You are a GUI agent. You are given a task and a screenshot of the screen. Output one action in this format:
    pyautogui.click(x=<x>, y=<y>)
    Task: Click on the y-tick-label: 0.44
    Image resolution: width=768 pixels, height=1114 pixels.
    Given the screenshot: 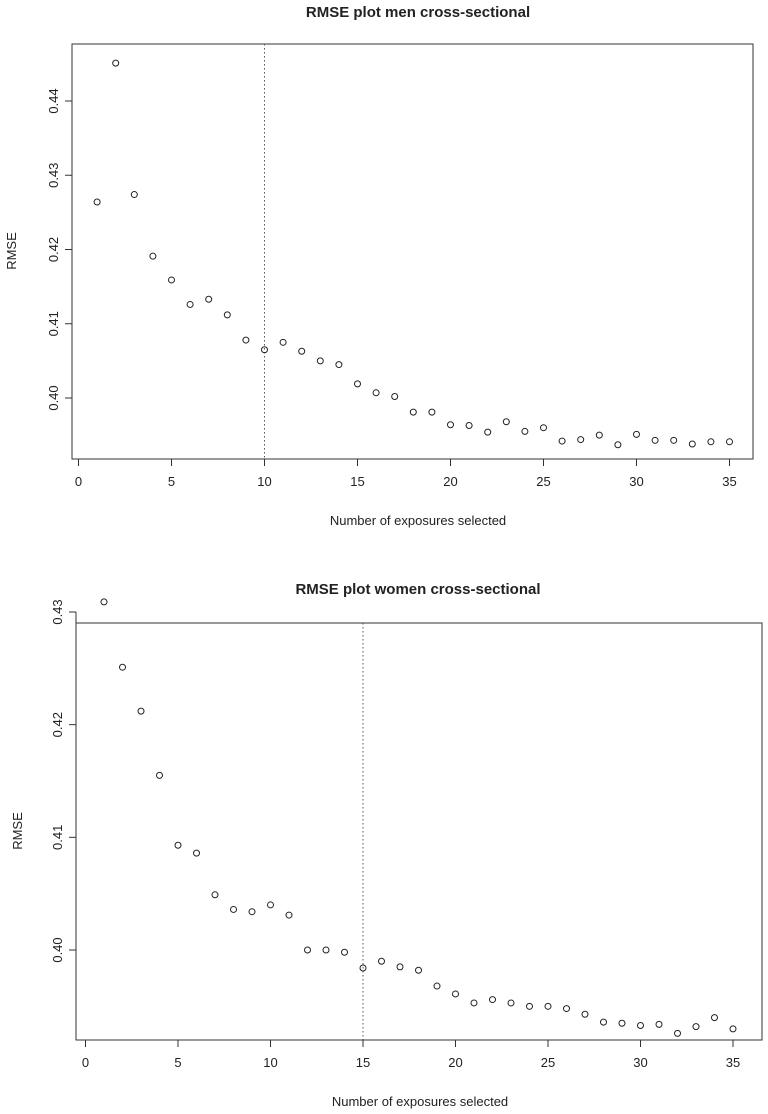 What is the action you would take?
    pyautogui.click(x=53, y=100)
    